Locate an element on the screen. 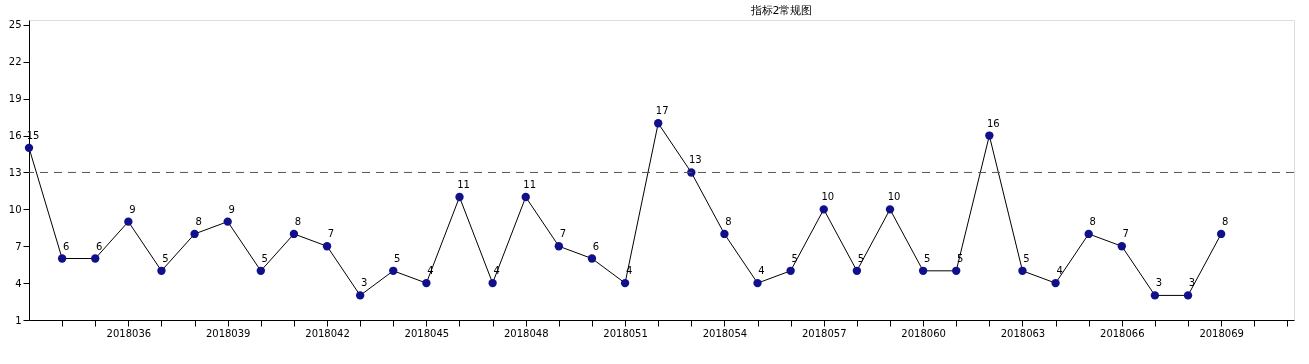 The height and width of the screenshot is (364, 1309). x-tick-label: 2018054 is located at coordinates (725, 333).